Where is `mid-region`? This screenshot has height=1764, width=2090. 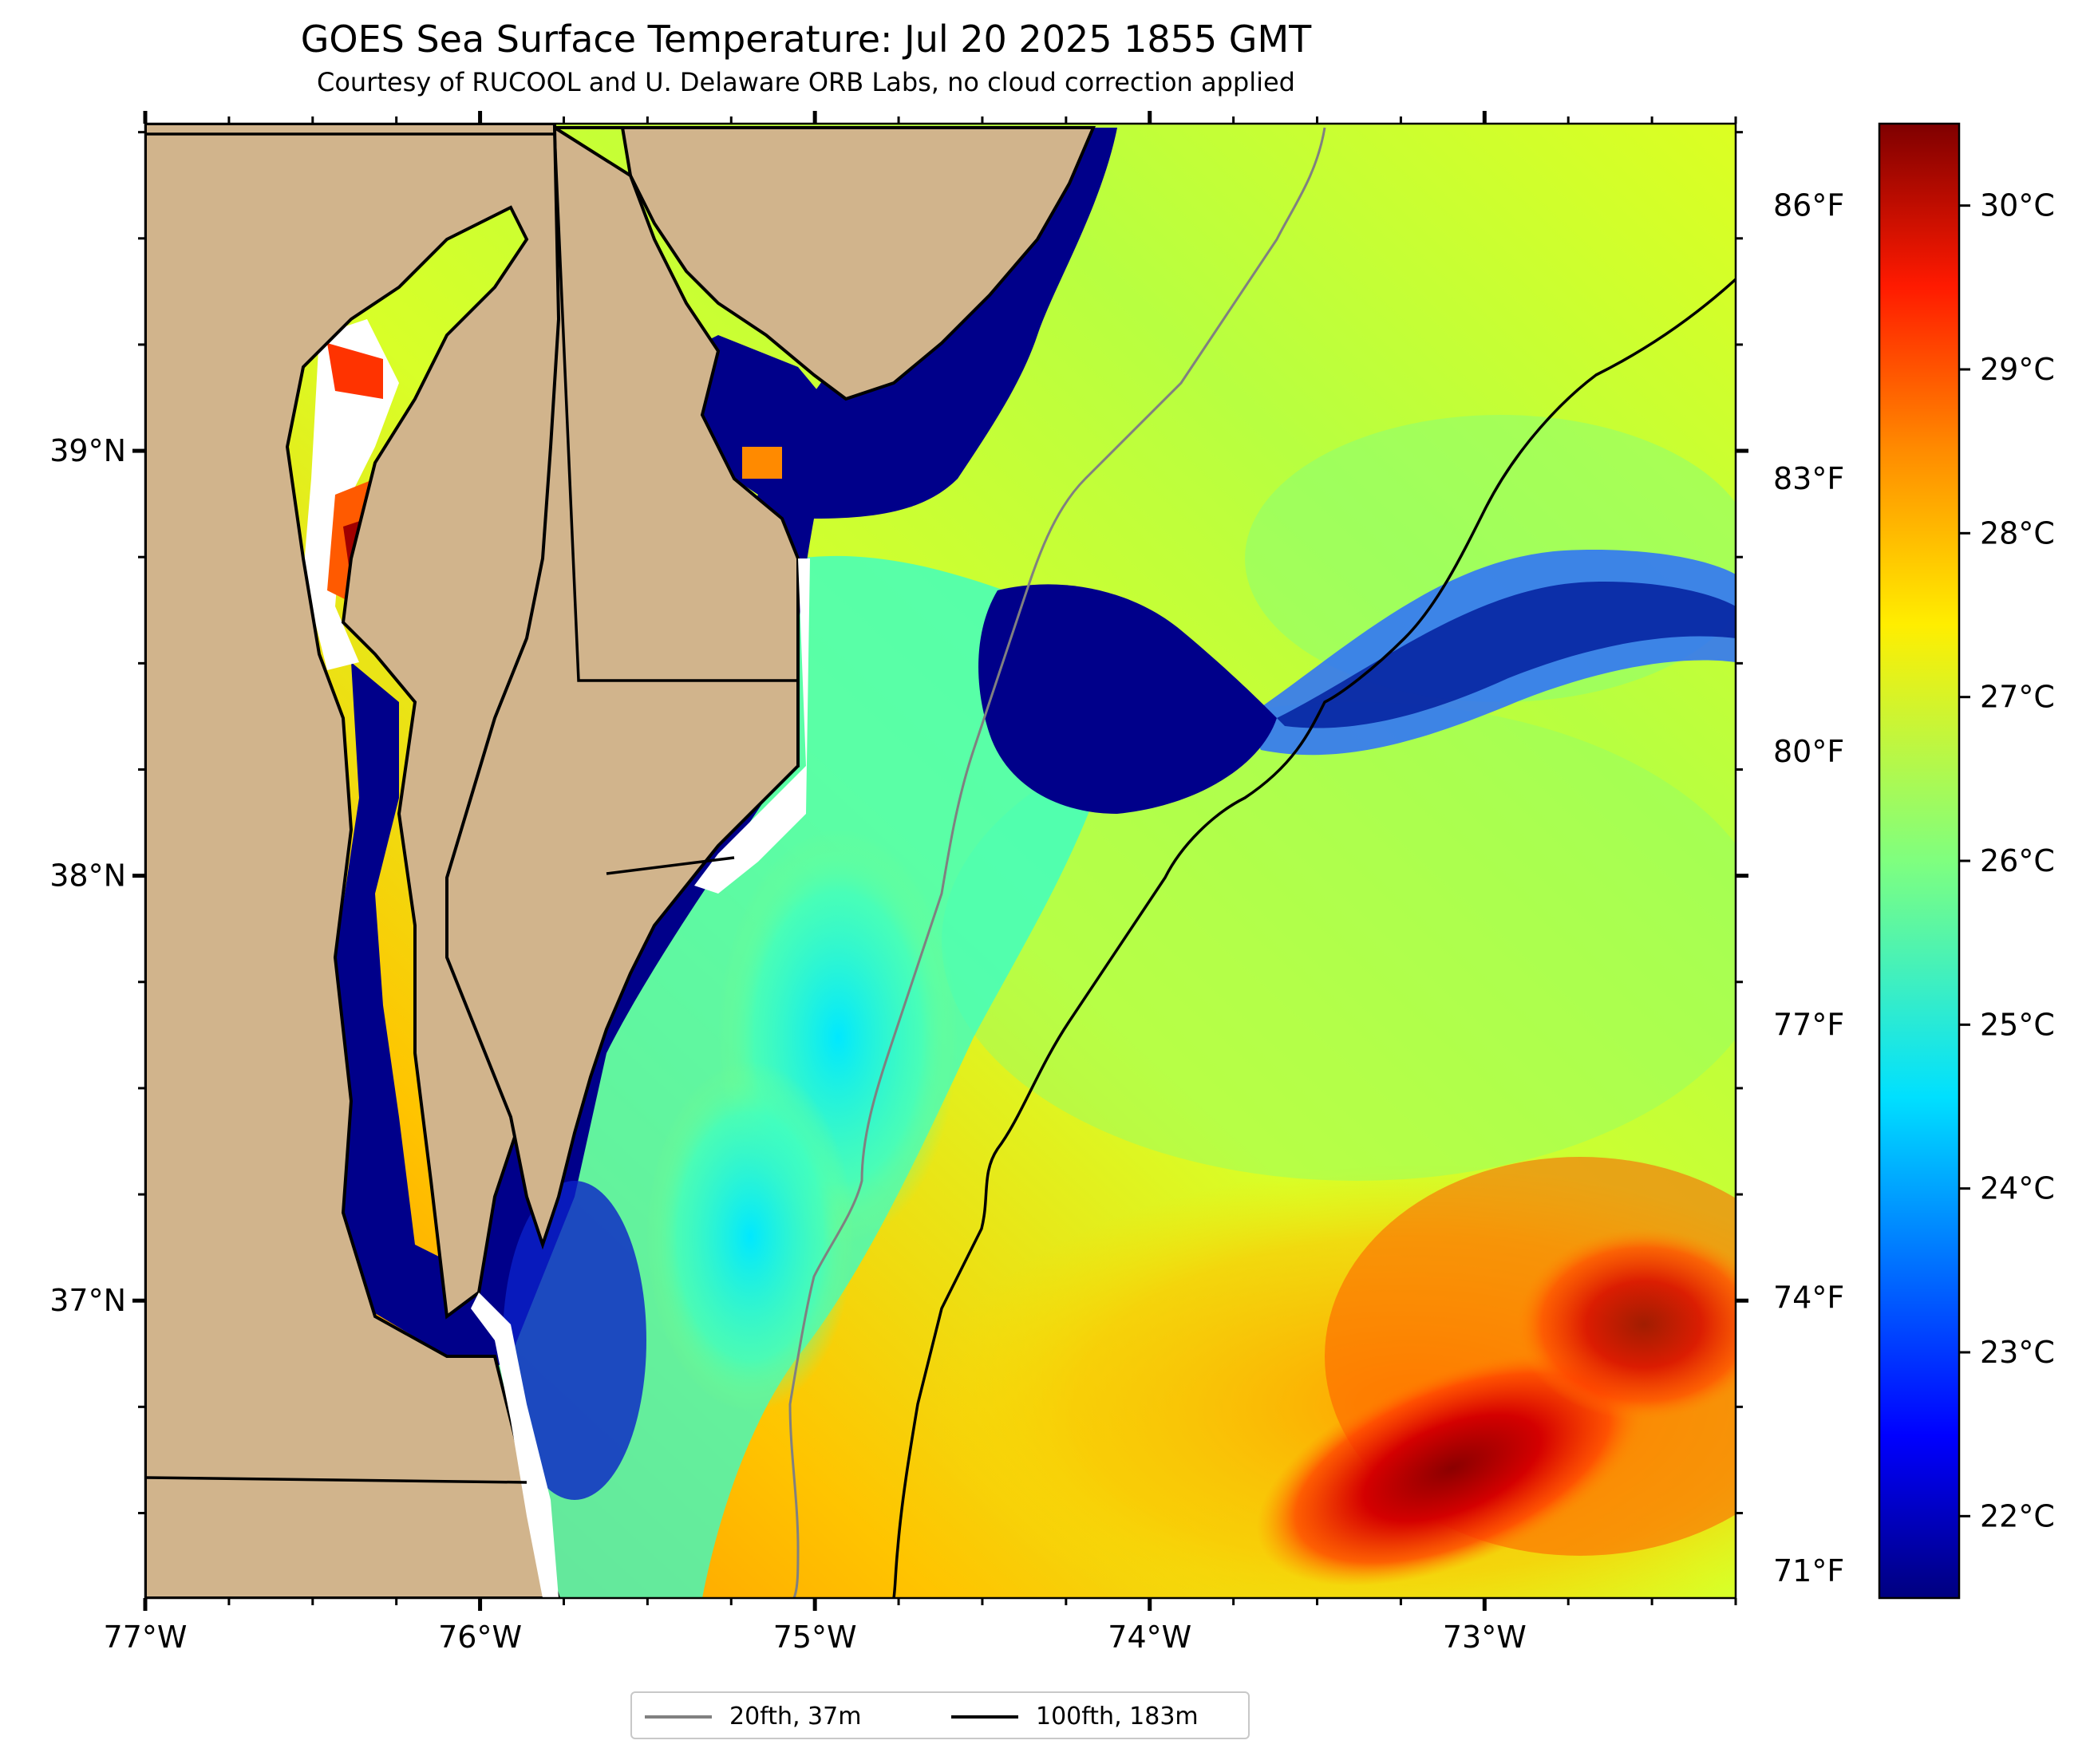
mid-region is located at coordinates (1339, 941).